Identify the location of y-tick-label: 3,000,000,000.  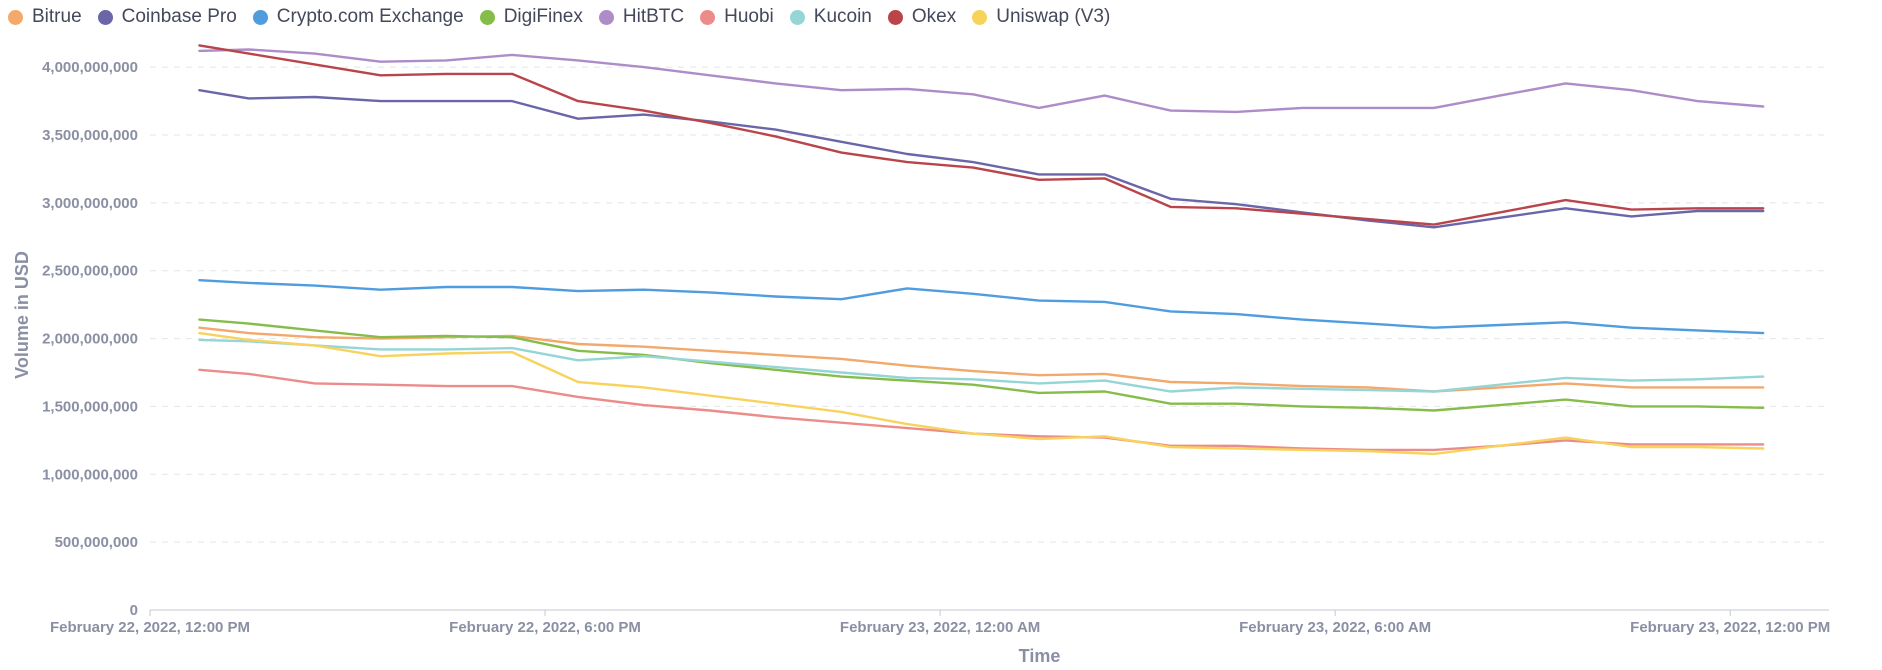
(90, 203).